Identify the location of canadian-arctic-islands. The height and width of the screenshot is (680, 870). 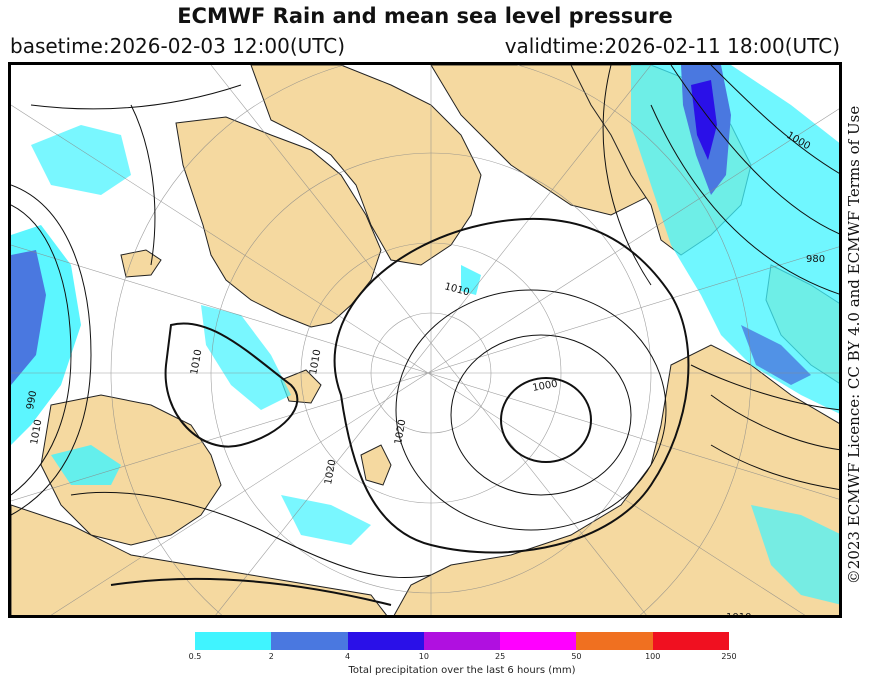
(366, 165).